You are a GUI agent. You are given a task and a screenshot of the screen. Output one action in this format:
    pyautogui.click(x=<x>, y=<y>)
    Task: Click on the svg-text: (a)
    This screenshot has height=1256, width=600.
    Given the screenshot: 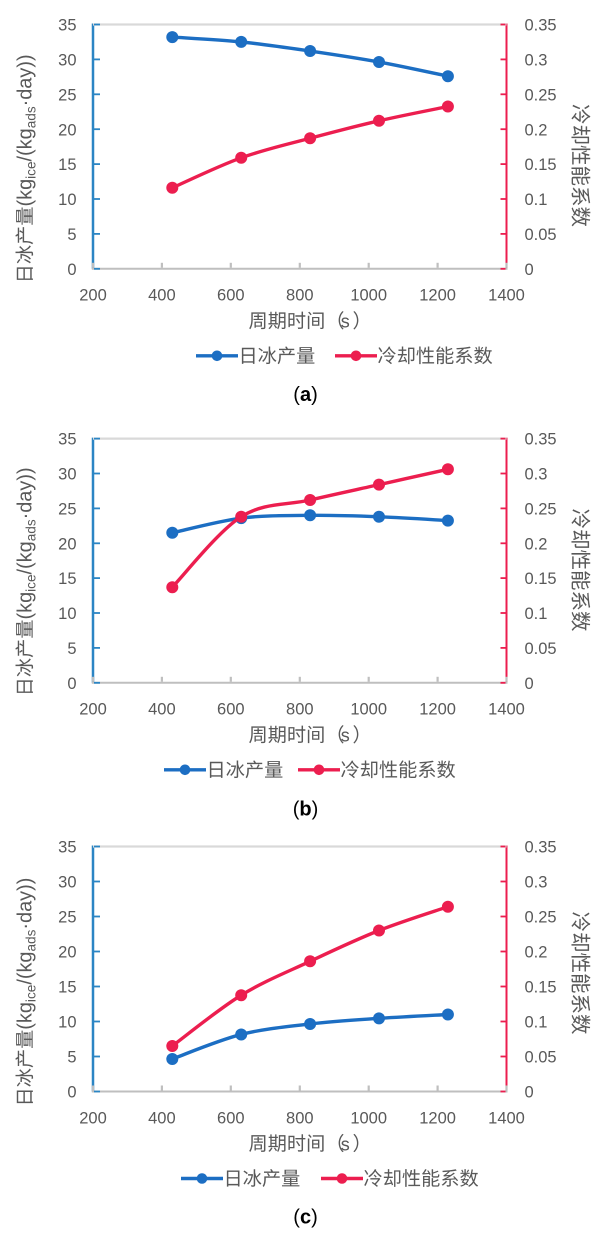 What is the action you would take?
    pyautogui.click(x=305, y=395)
    